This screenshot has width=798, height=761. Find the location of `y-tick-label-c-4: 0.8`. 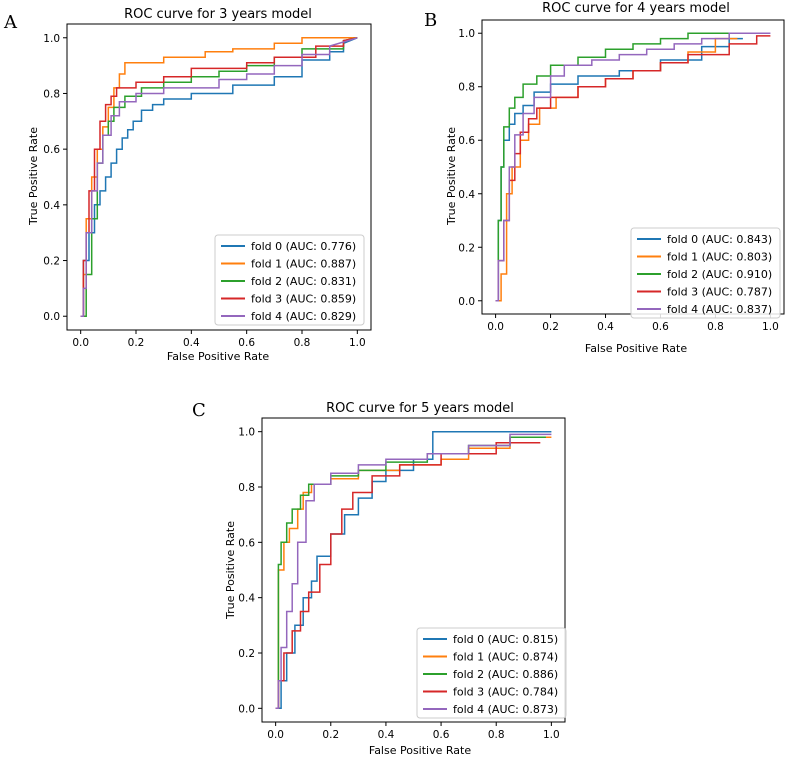

y-tick-label-c-4: 0.8 is located at coordinates (246, 488).